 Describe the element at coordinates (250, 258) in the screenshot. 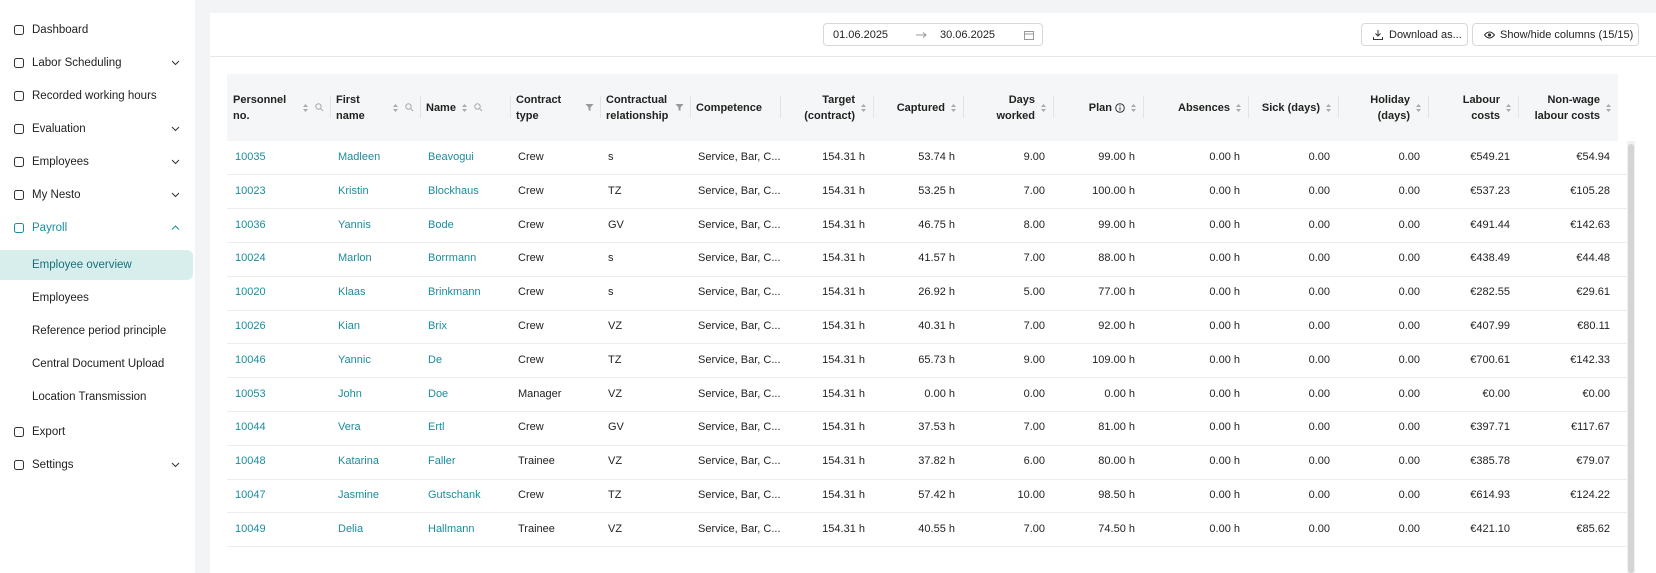

I see `cell-link: 10024` at that location.